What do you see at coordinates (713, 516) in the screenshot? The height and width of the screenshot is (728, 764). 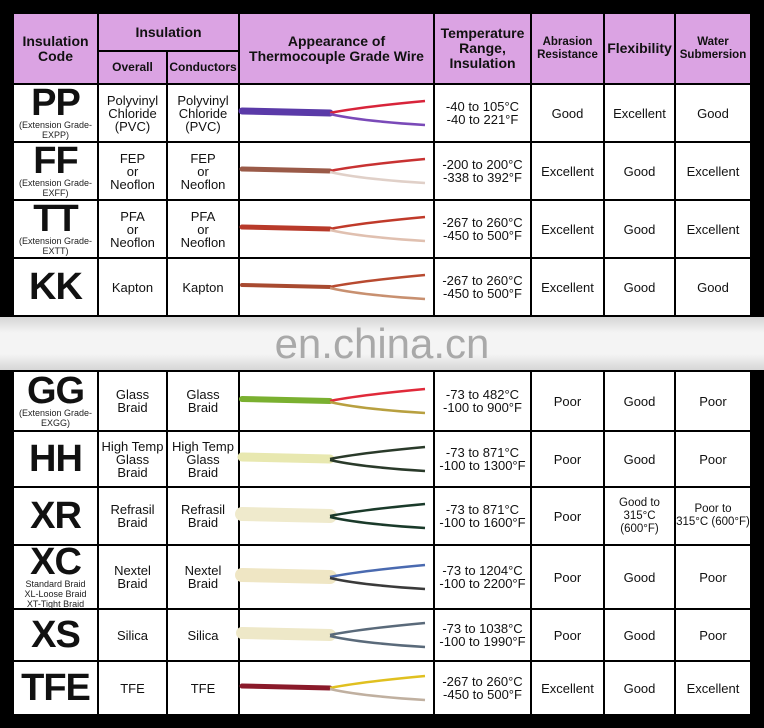 I see `water-cell: Poor to 315°C (600°F)` at bounding box center [713, 516].